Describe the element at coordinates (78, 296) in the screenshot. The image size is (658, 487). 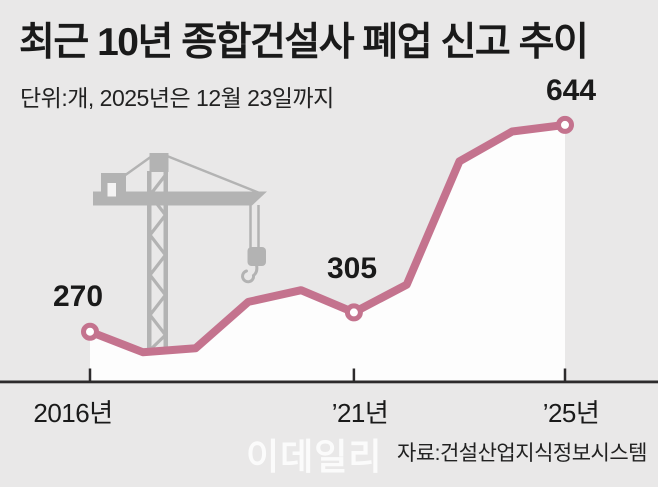
I see `value-label-2016: 270` at that location.